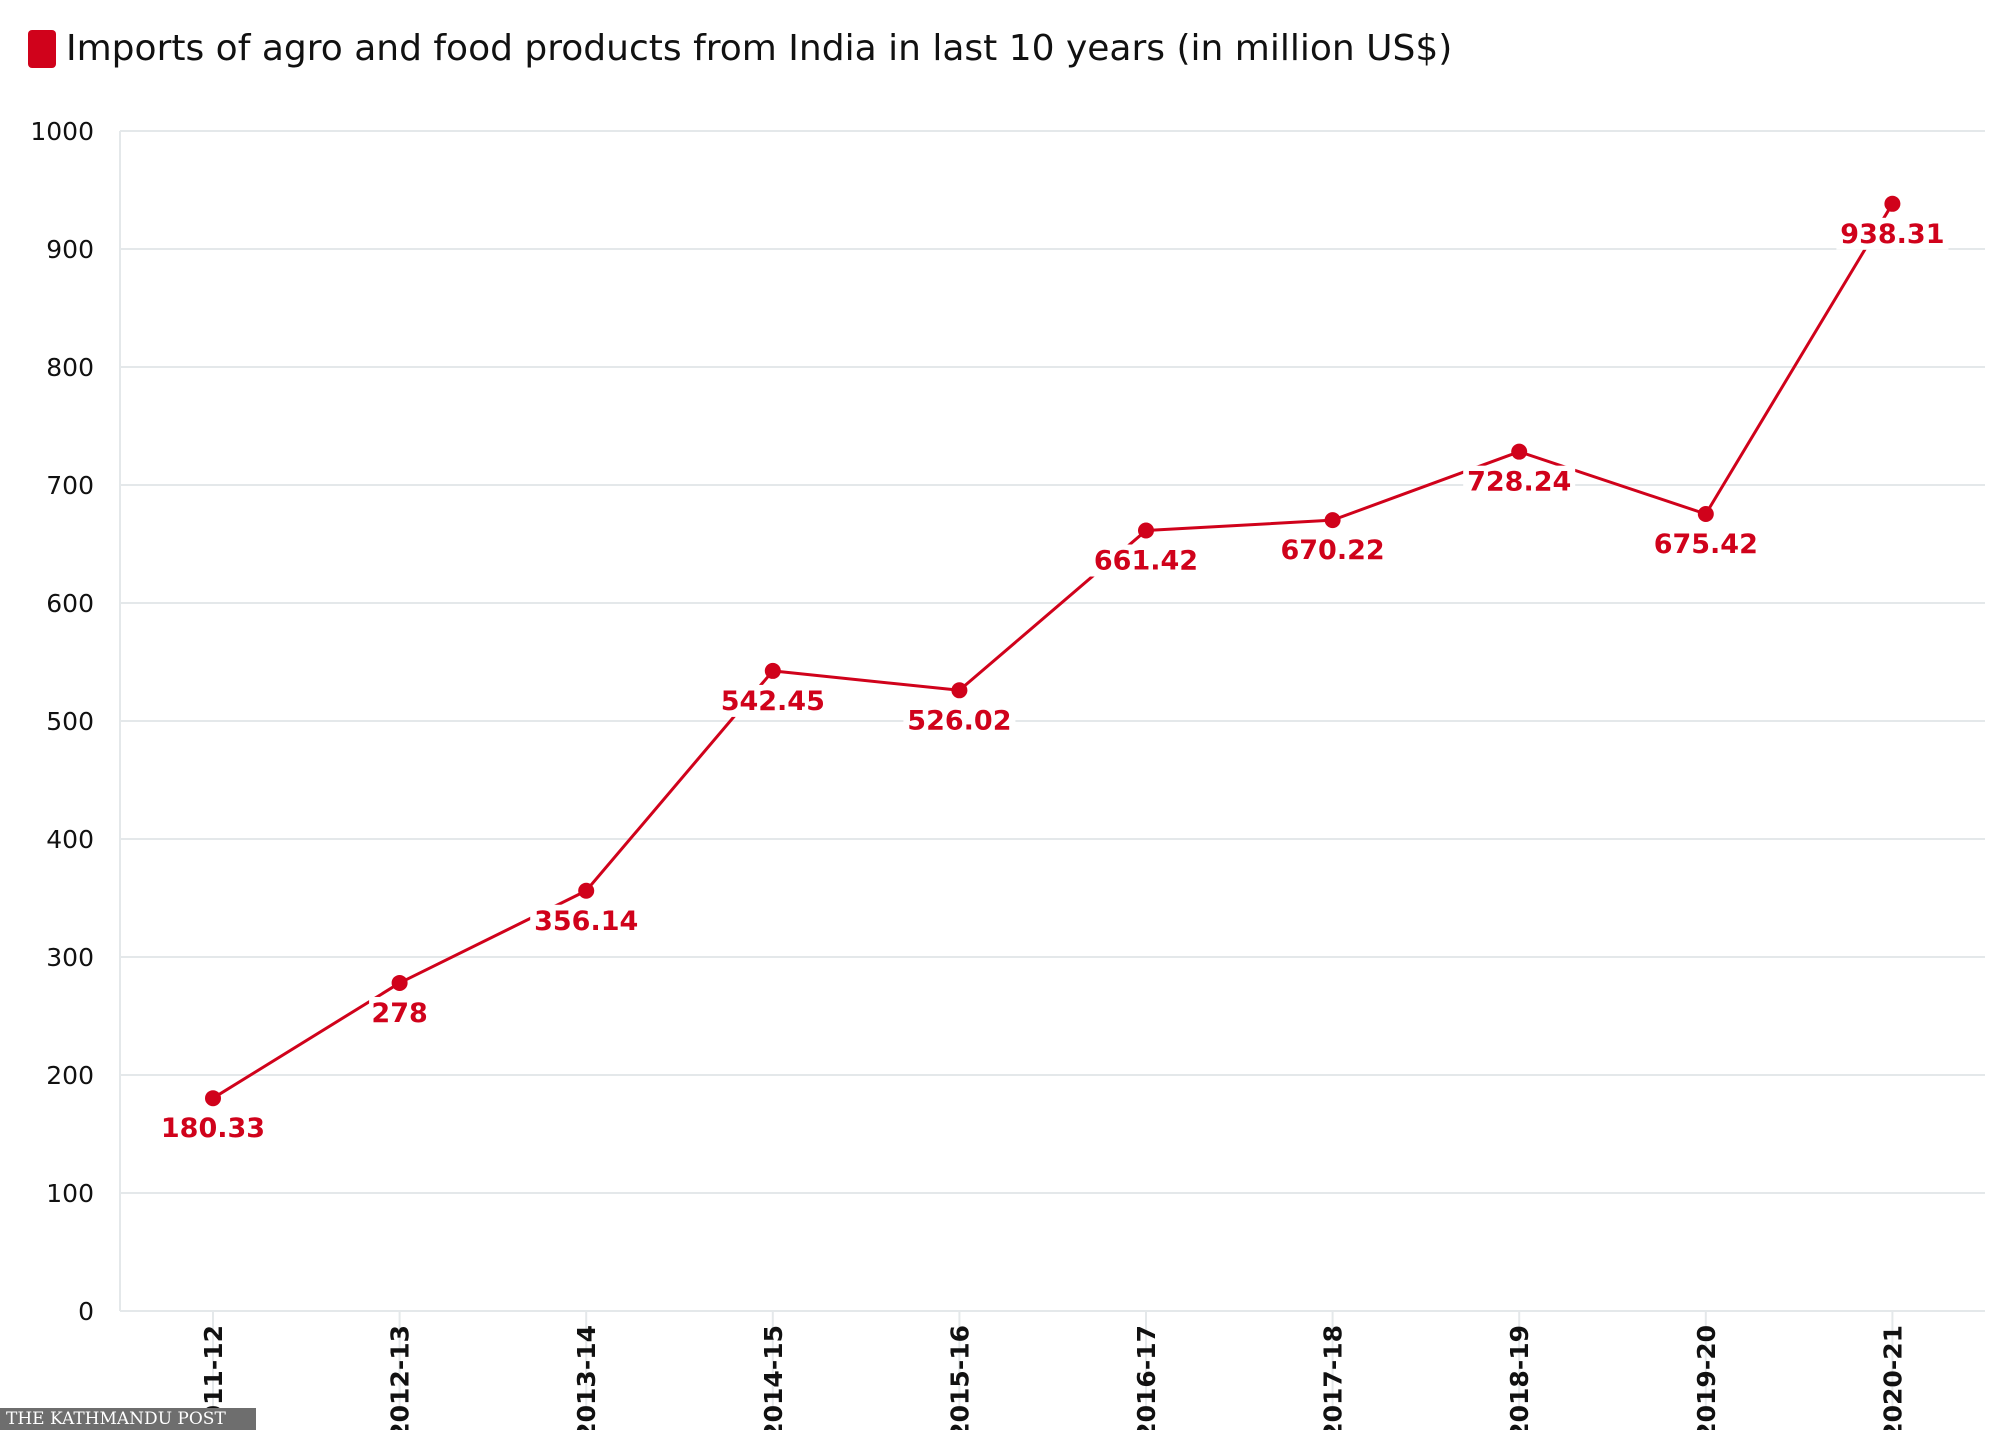 The image size is (1990, 1430). What do you see at coordinates (70, 957) in the screenshot?
I see `y-tick-label: 300` at bounding box center [70, 957].